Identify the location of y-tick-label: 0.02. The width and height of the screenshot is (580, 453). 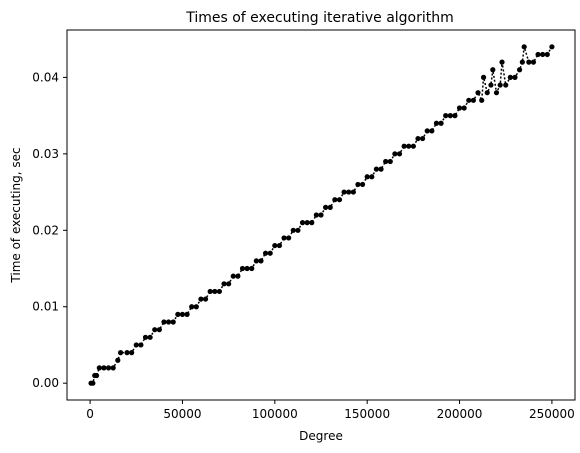
(45, 230).